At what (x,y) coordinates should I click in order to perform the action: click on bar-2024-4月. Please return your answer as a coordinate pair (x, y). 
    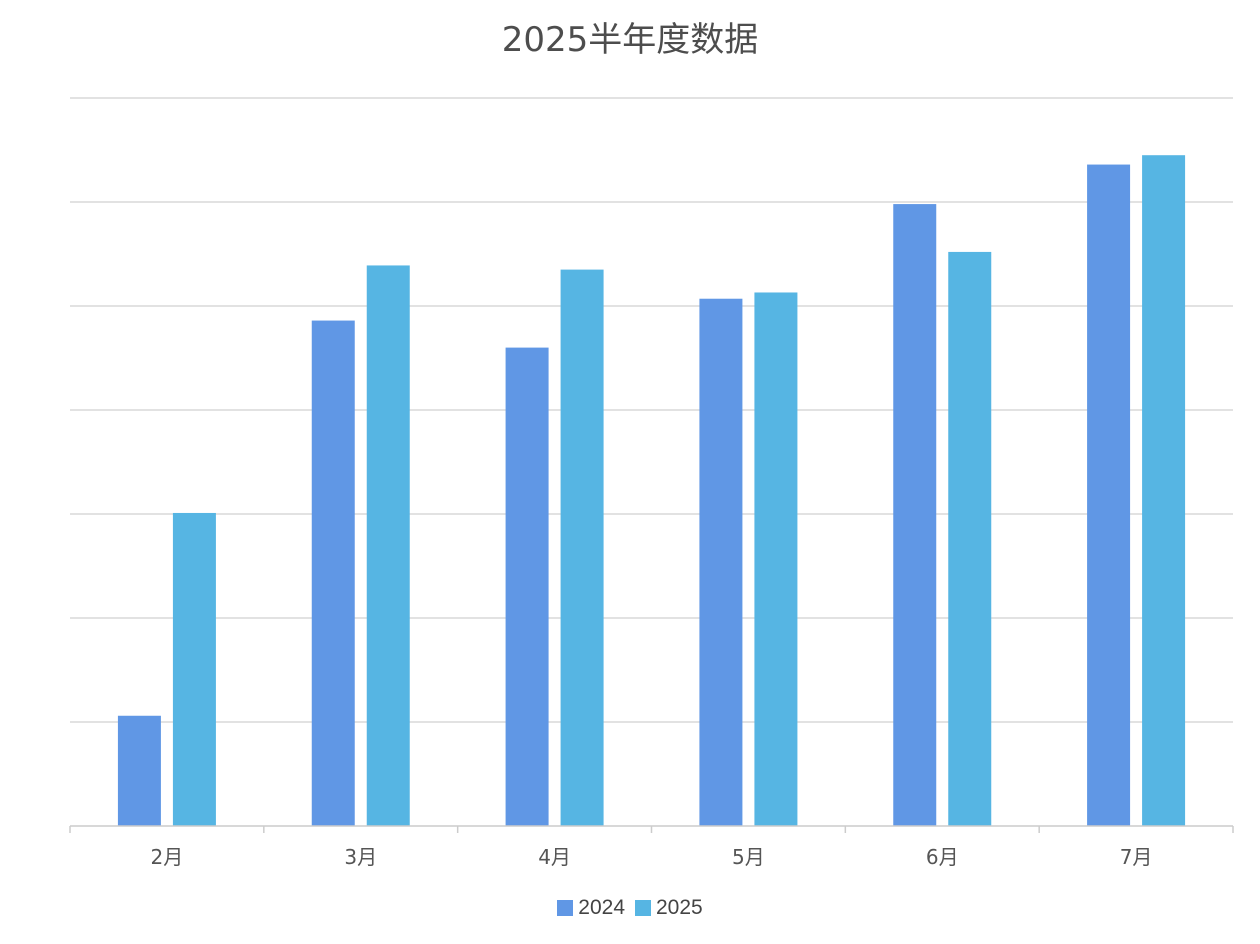
    Looking at the image, I should click on (527, 586).